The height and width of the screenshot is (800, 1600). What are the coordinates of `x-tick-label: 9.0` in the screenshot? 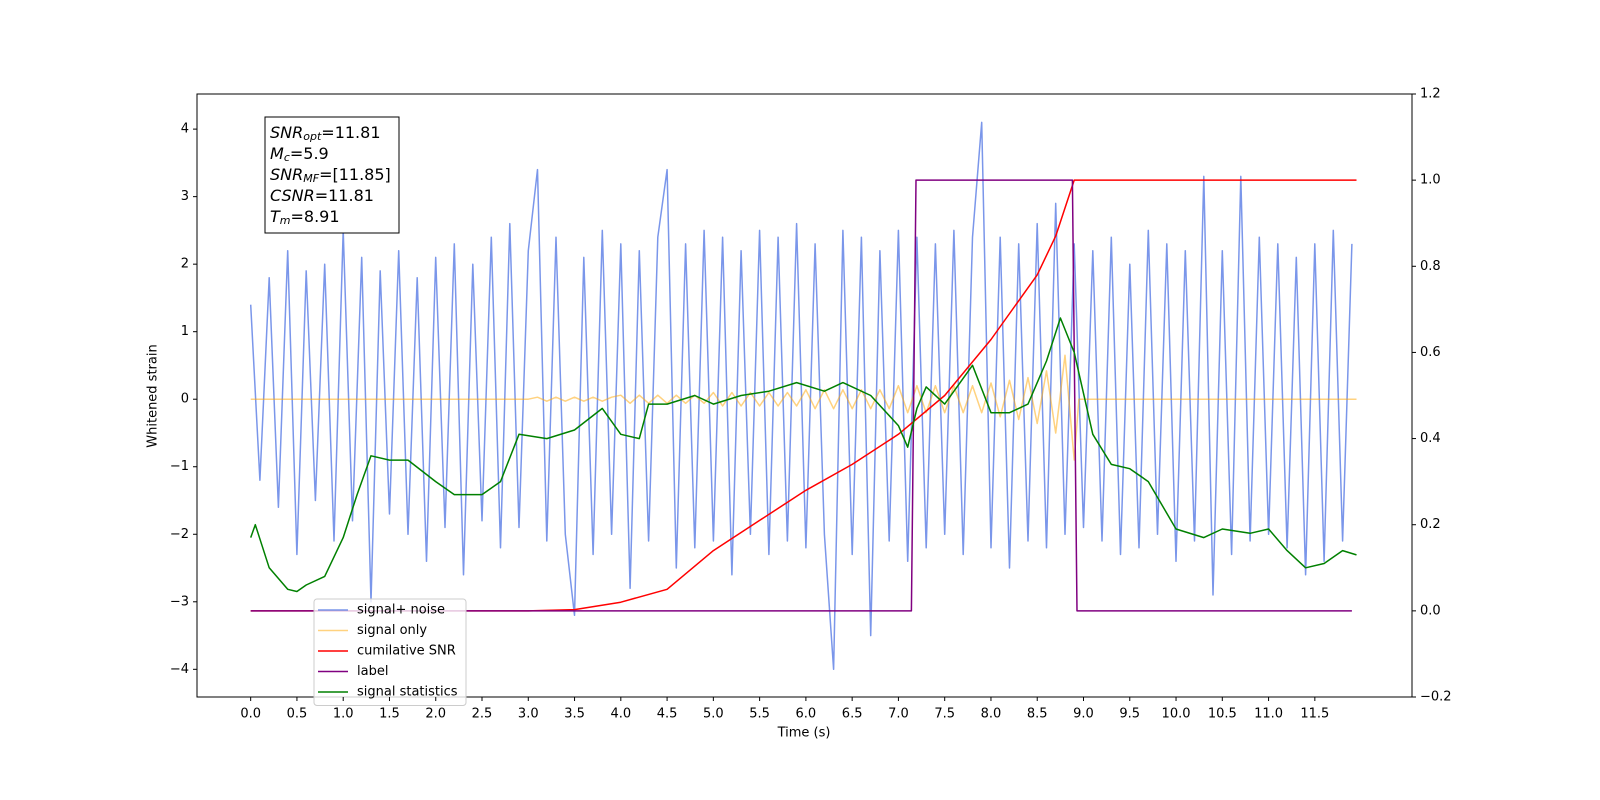 It's located at (1083, 714).